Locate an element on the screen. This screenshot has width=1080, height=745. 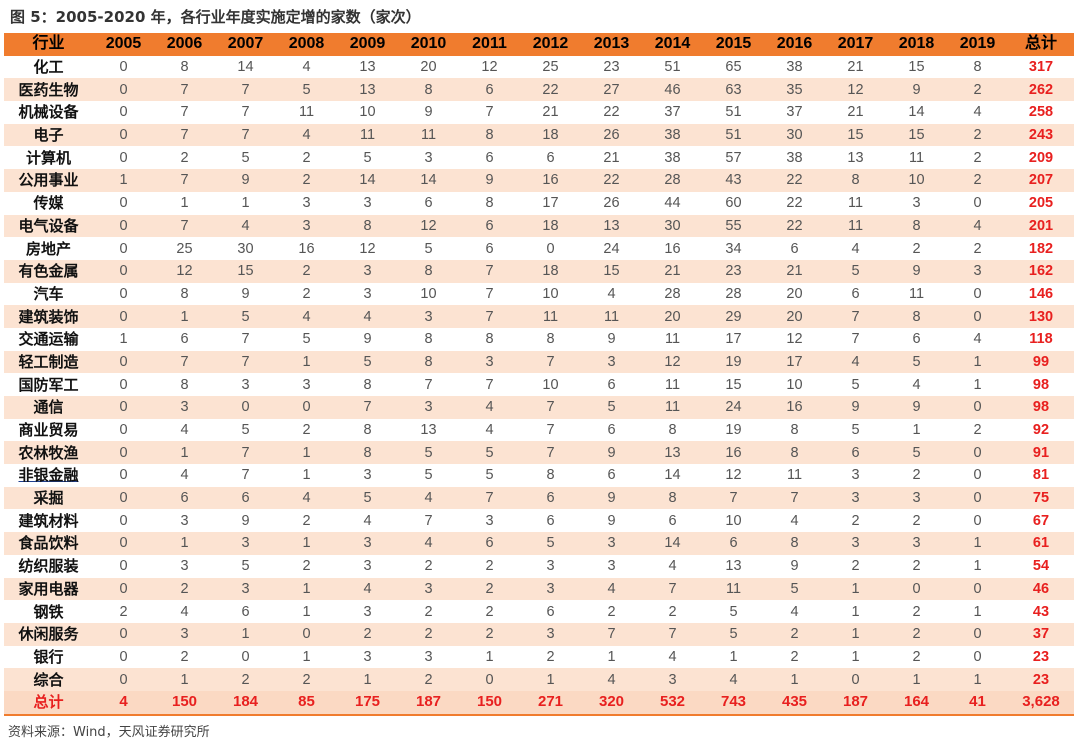
value-cell: 22 is located at coordinates (550, 90).